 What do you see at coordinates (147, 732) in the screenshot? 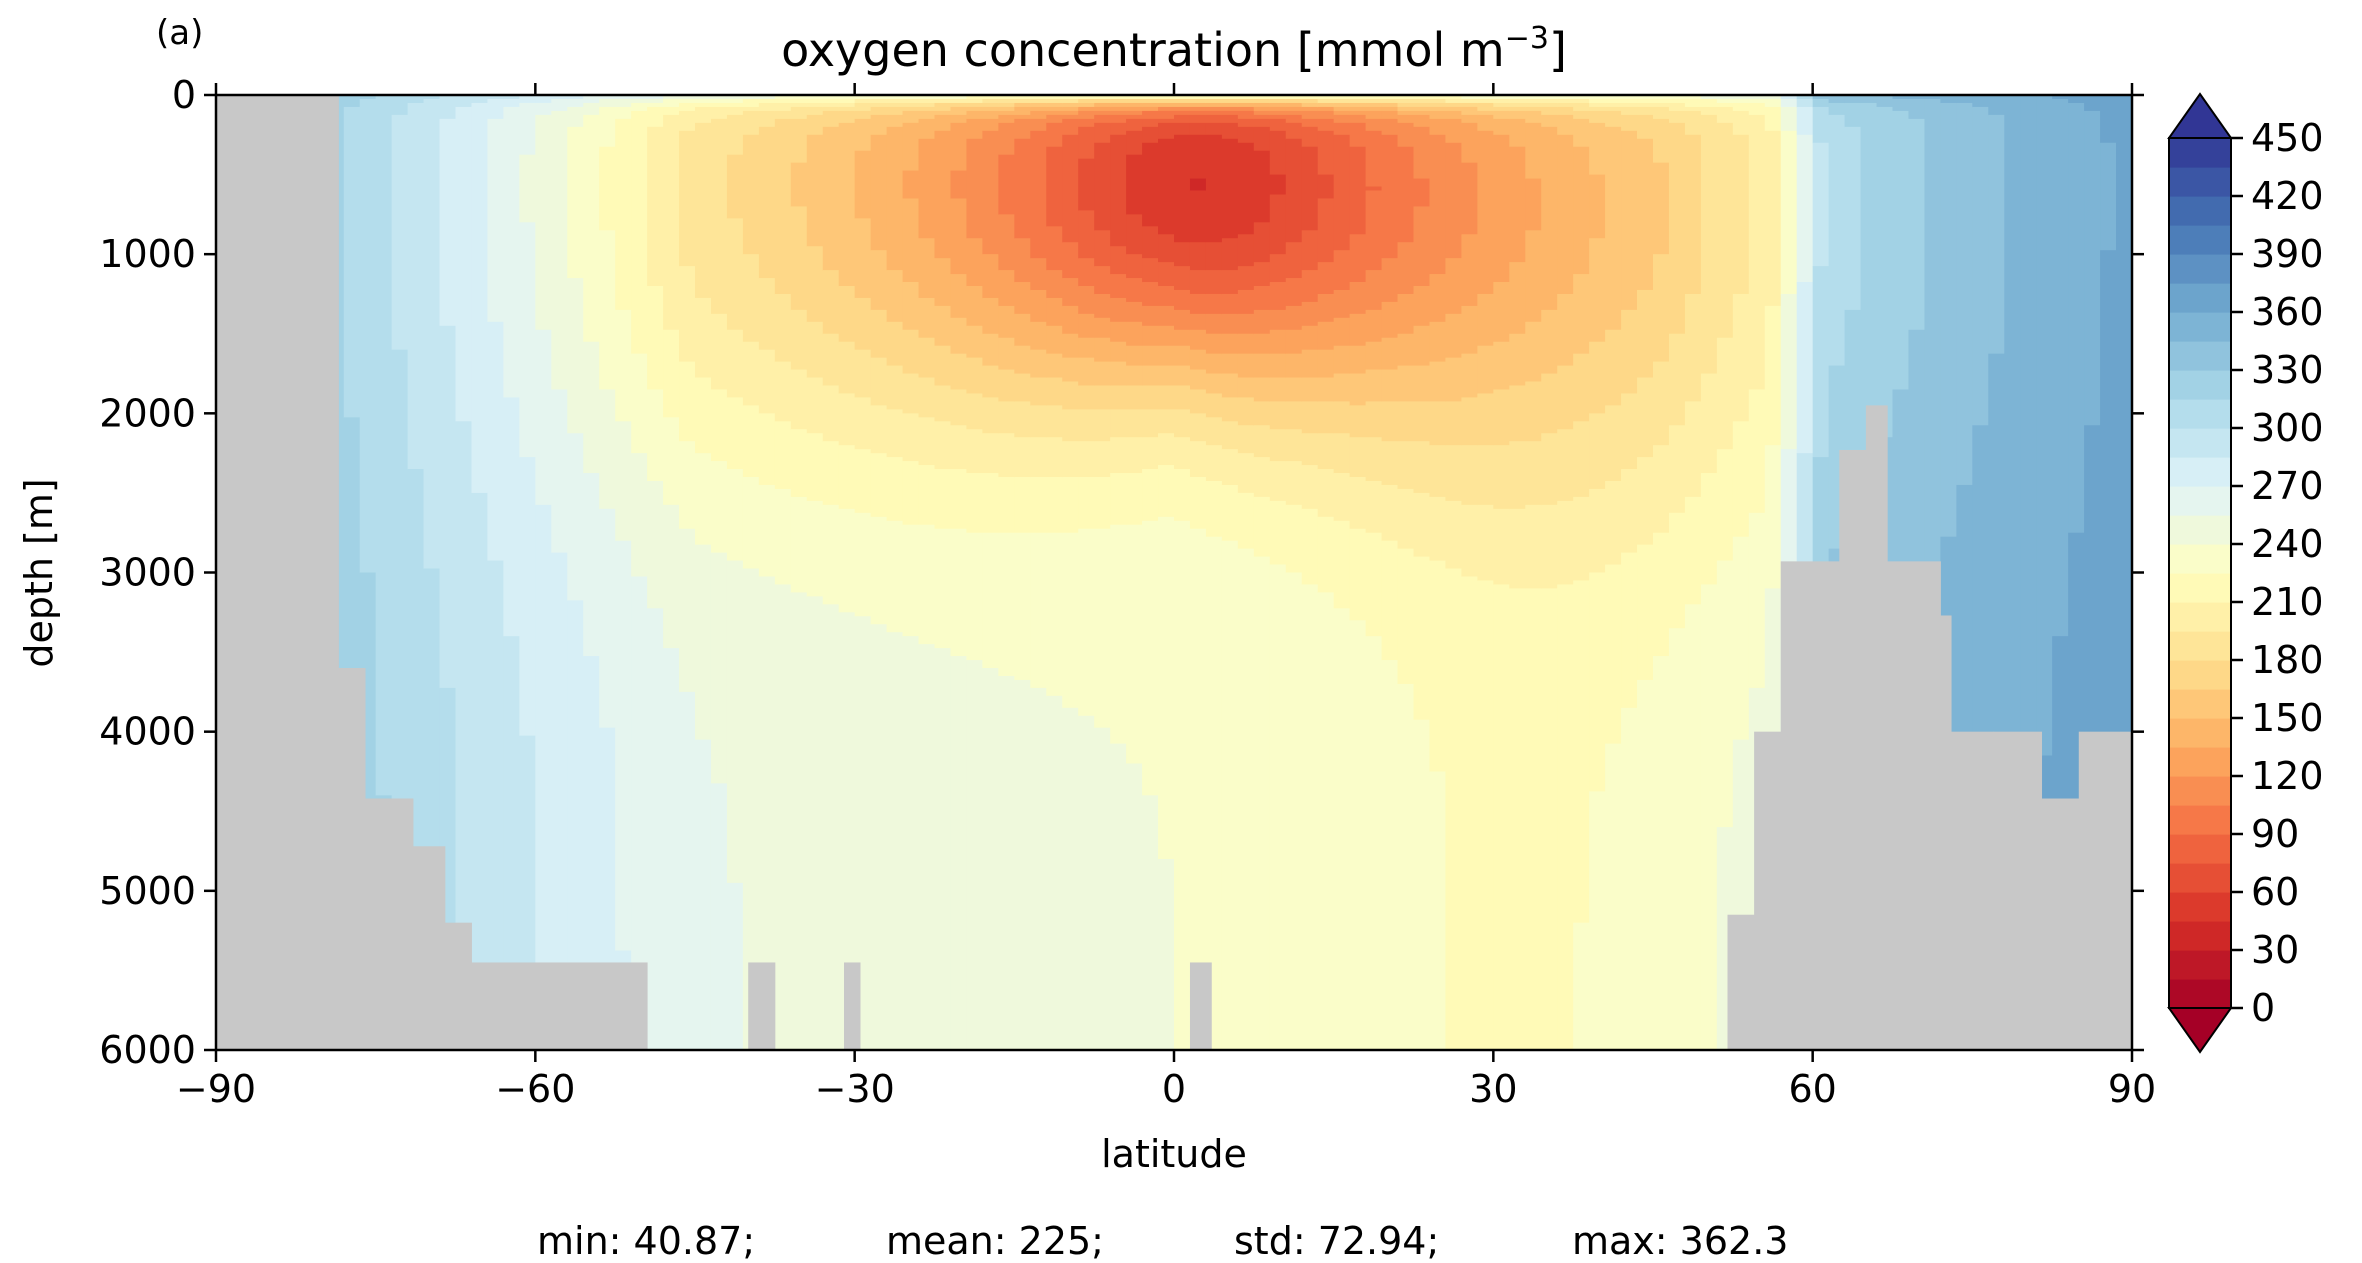
I see `y-tick-label: 4000` at bounding box center [147, 732].